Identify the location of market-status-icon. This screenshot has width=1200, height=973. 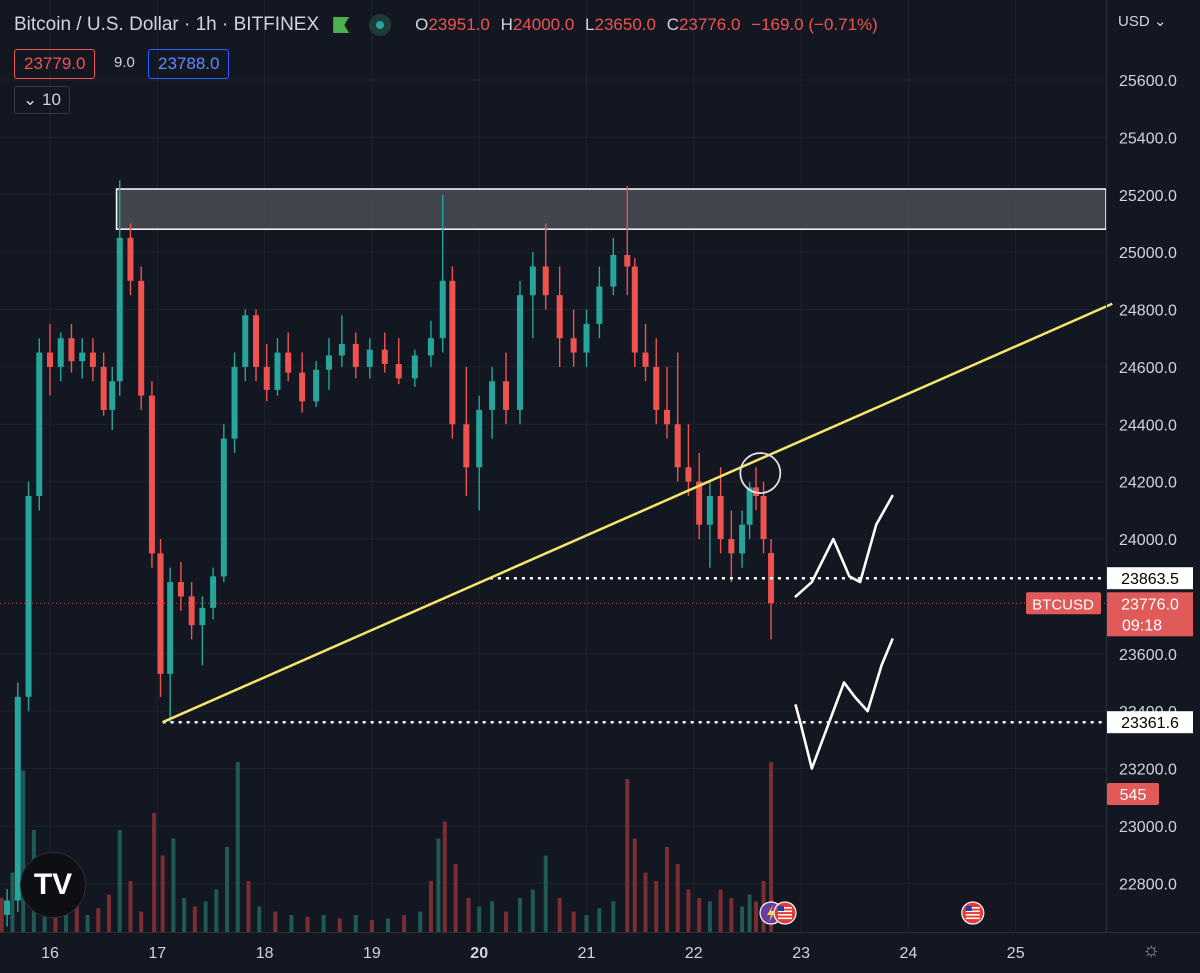
(380, 25).